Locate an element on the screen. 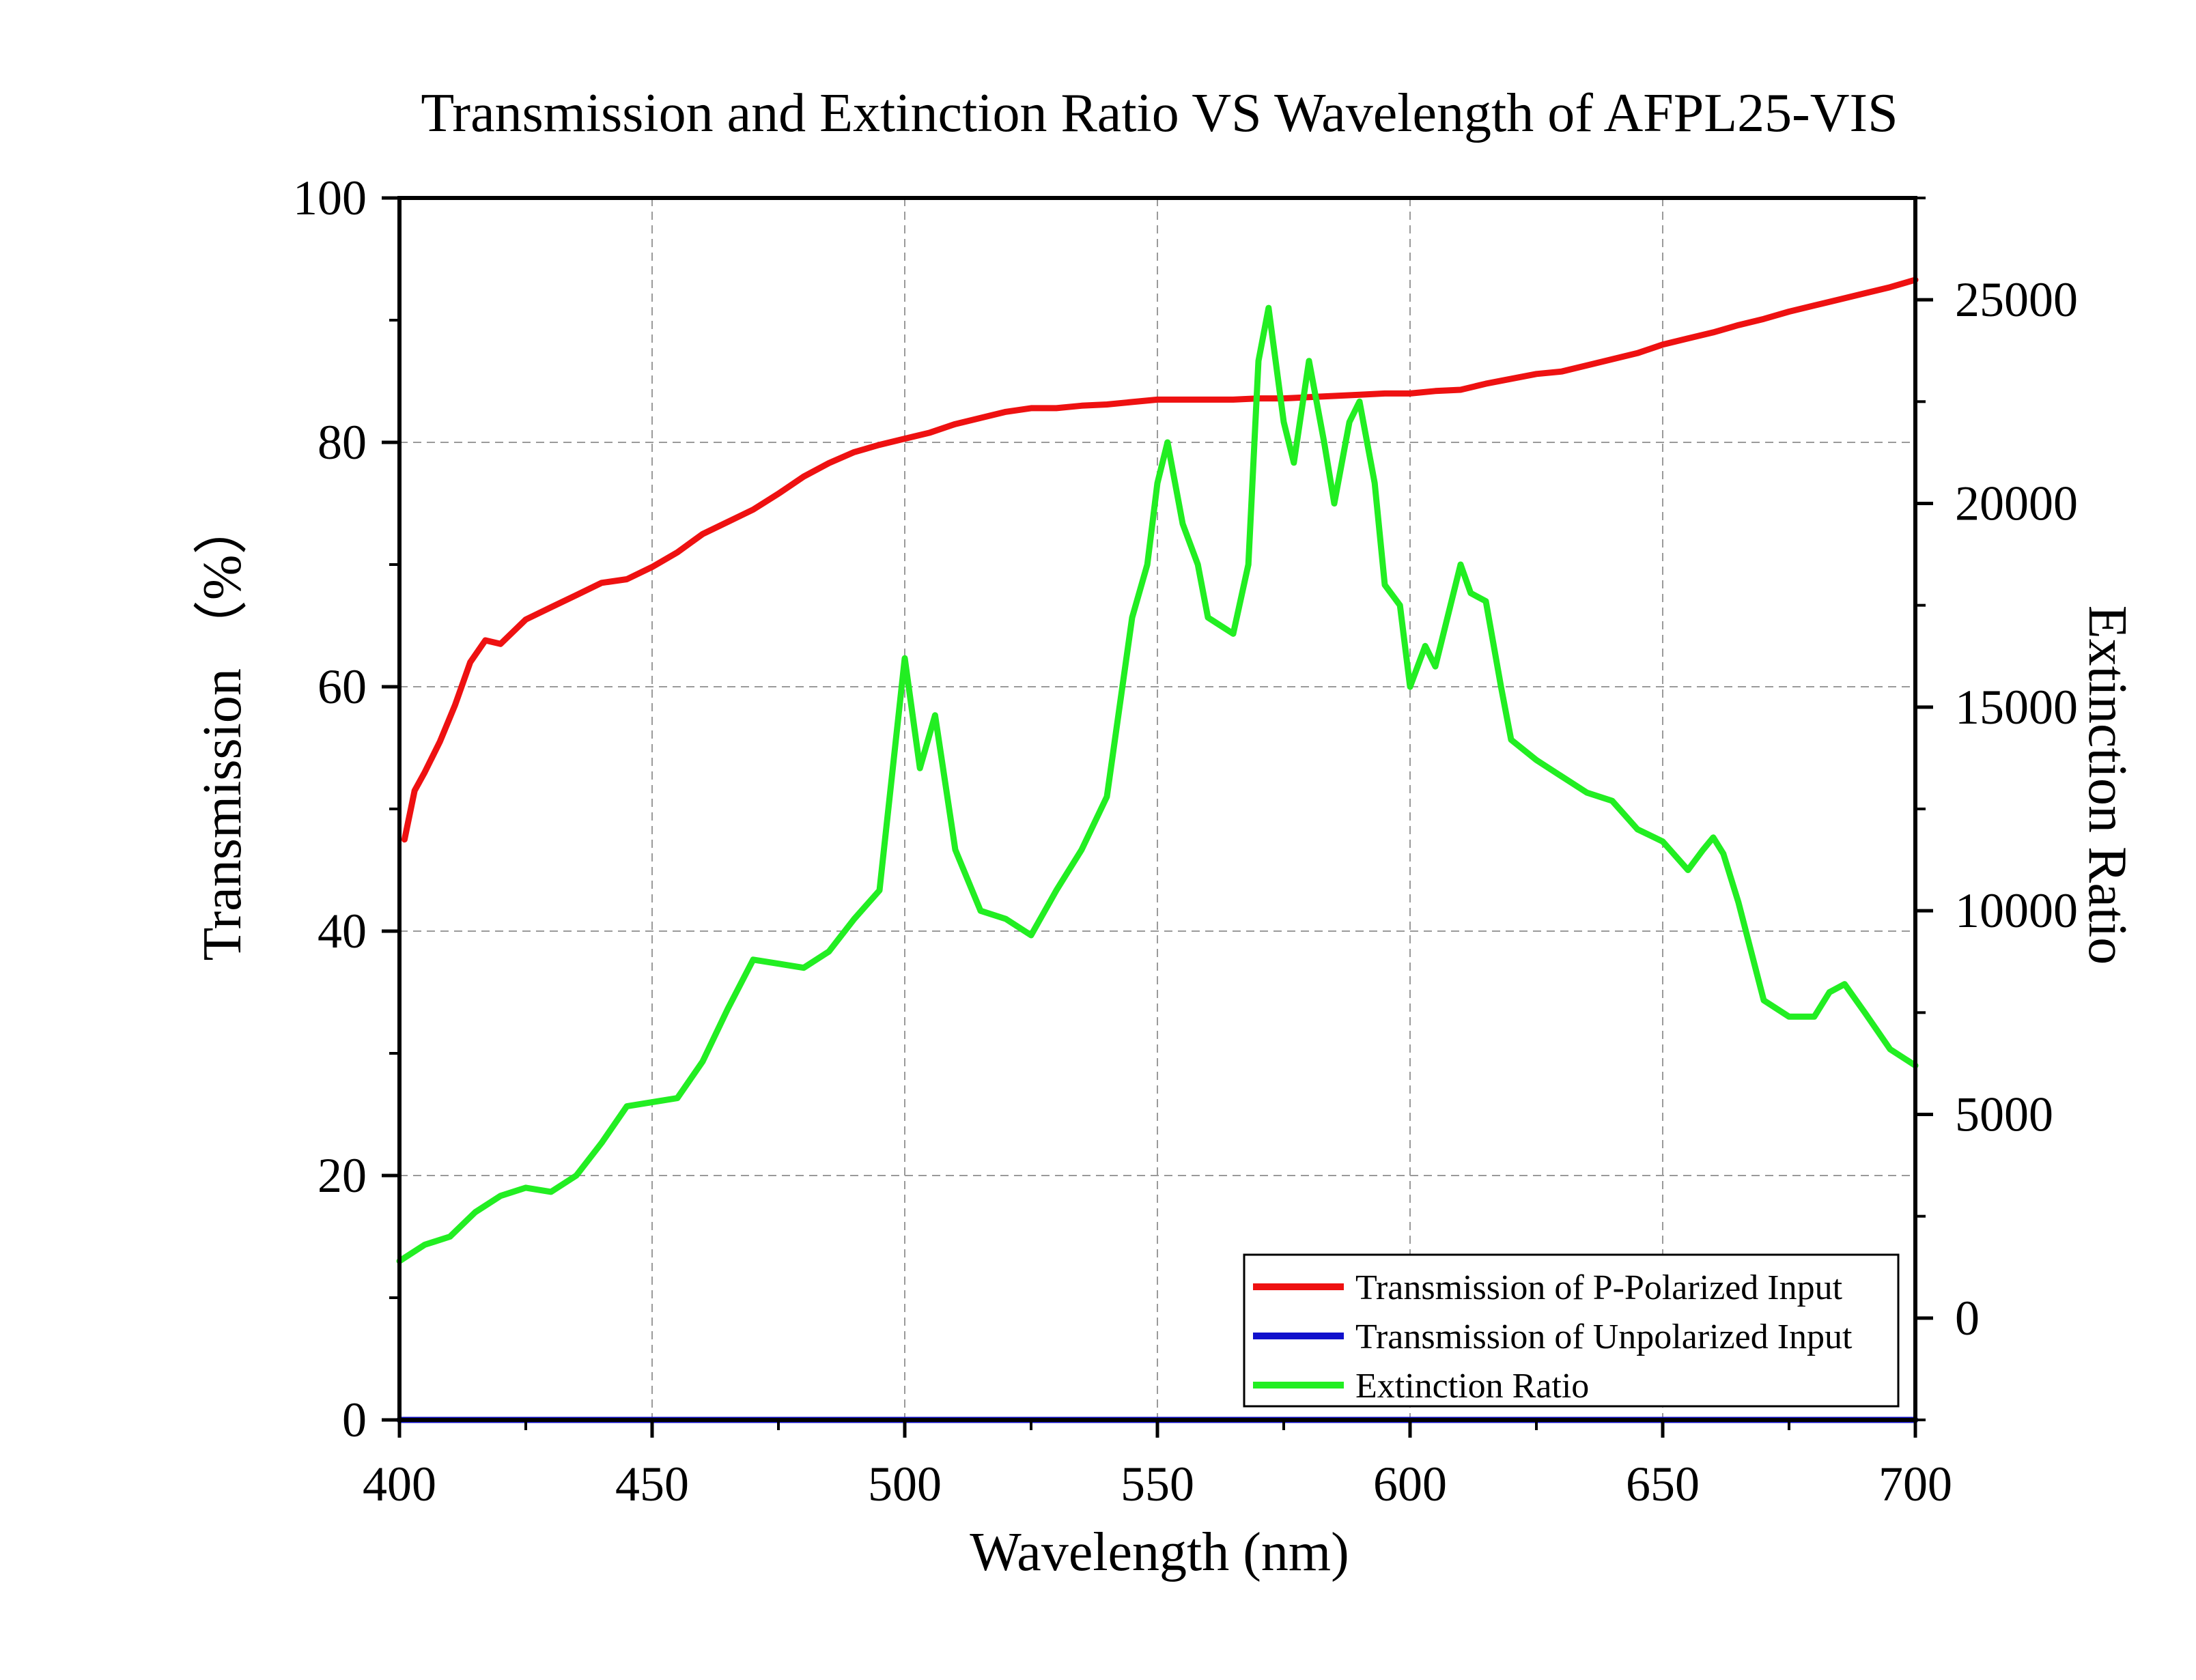 The height and width of the screenshot is (1680, 2196). legend-label-2: Transmission of Unpolarized Input is located at coordinates (1604, 1337).